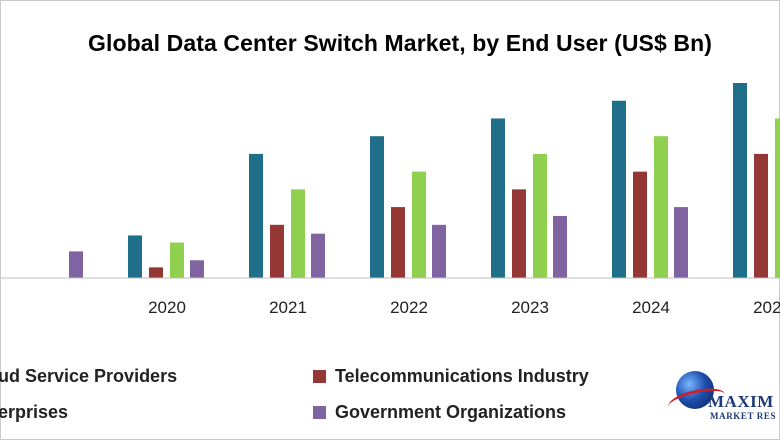 Image resolution: width=780 pixels, height=440 pixels. What do you see at coordinates (530, 307) in the screenshot?
I see `x-tick-label-2023: 2023` at bounding box center [530, 307].